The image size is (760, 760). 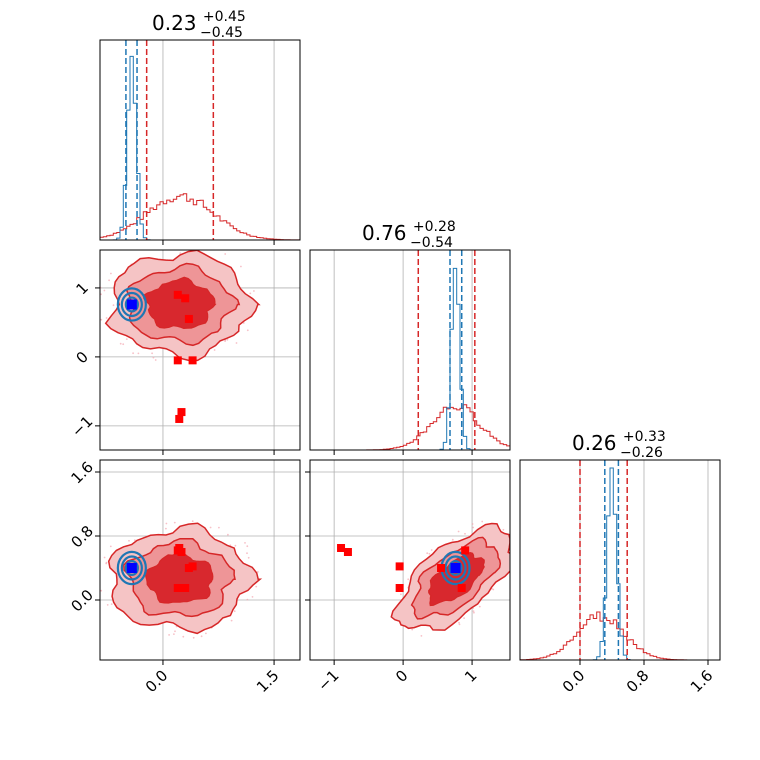 I want to click on x-tick-label: 1.6, so click(x=702, y=681).